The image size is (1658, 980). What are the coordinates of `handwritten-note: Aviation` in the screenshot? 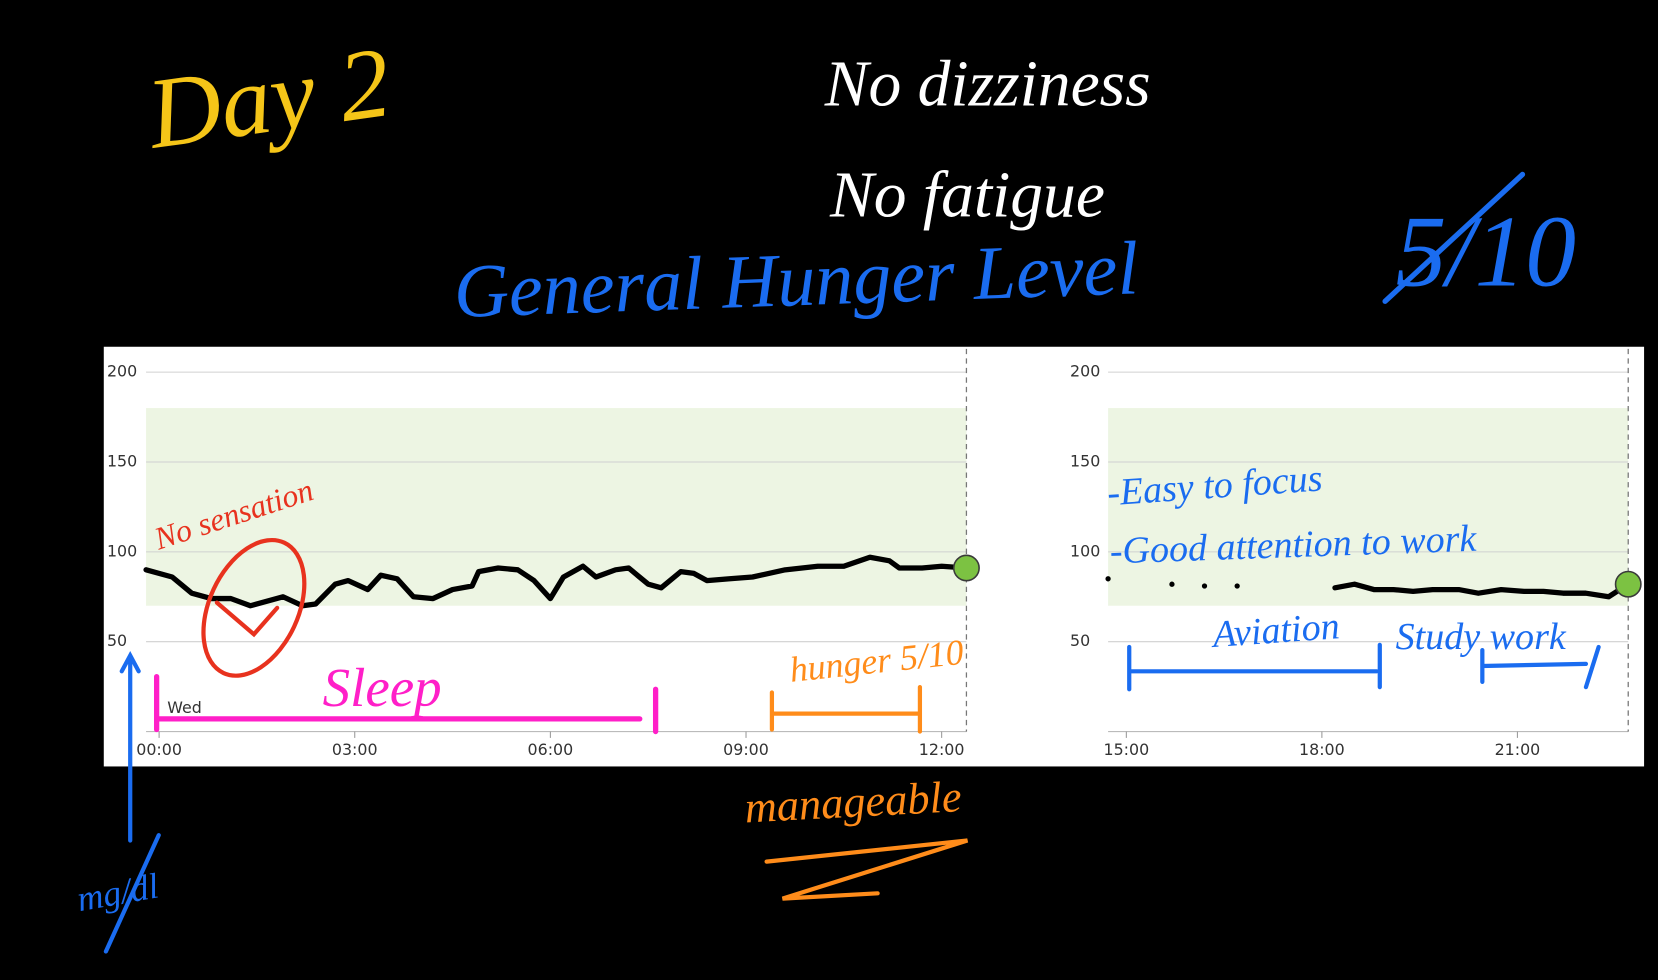 It's located at (1275, 630).